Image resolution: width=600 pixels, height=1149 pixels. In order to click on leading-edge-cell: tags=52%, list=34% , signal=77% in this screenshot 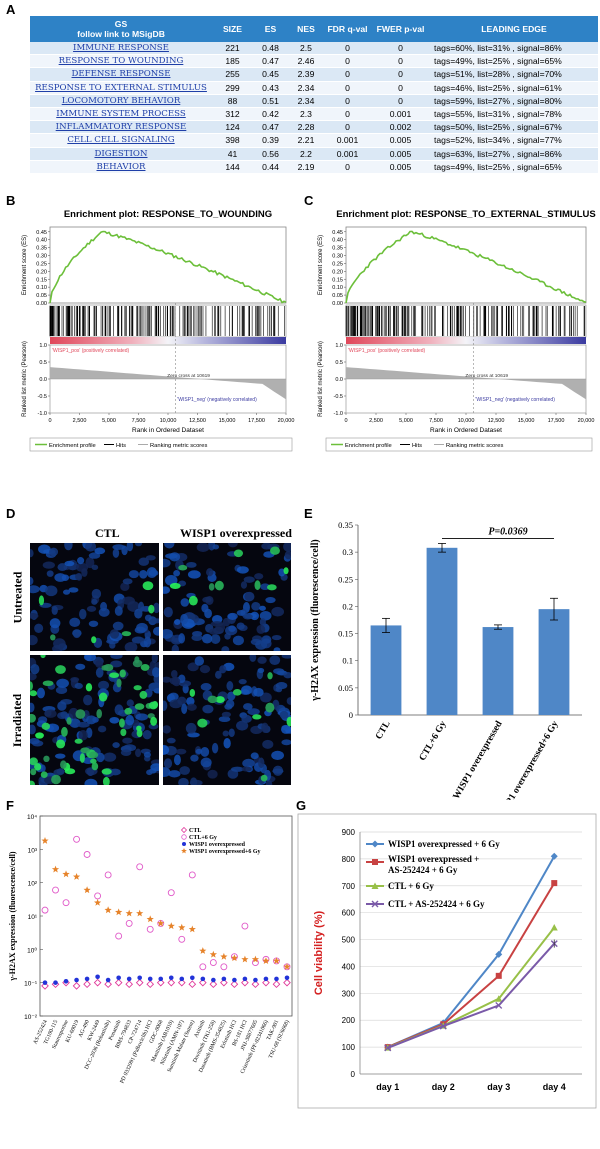, I will do `click(514, 140)`.